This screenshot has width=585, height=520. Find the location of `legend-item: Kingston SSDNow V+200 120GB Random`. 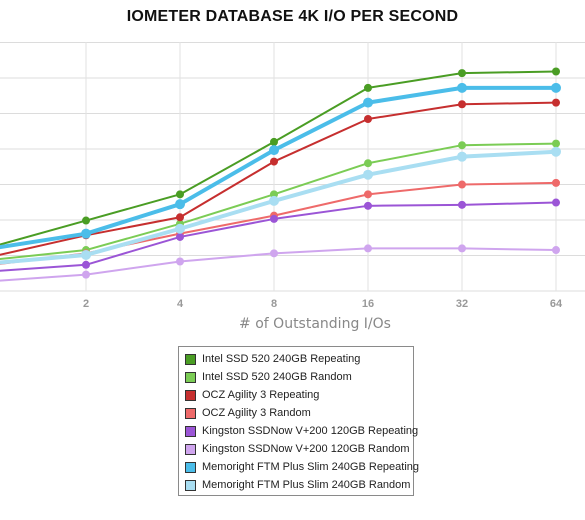

legend-item: Kingston SSDNow V+200 120GB Random is located at coordinates (299, 449).